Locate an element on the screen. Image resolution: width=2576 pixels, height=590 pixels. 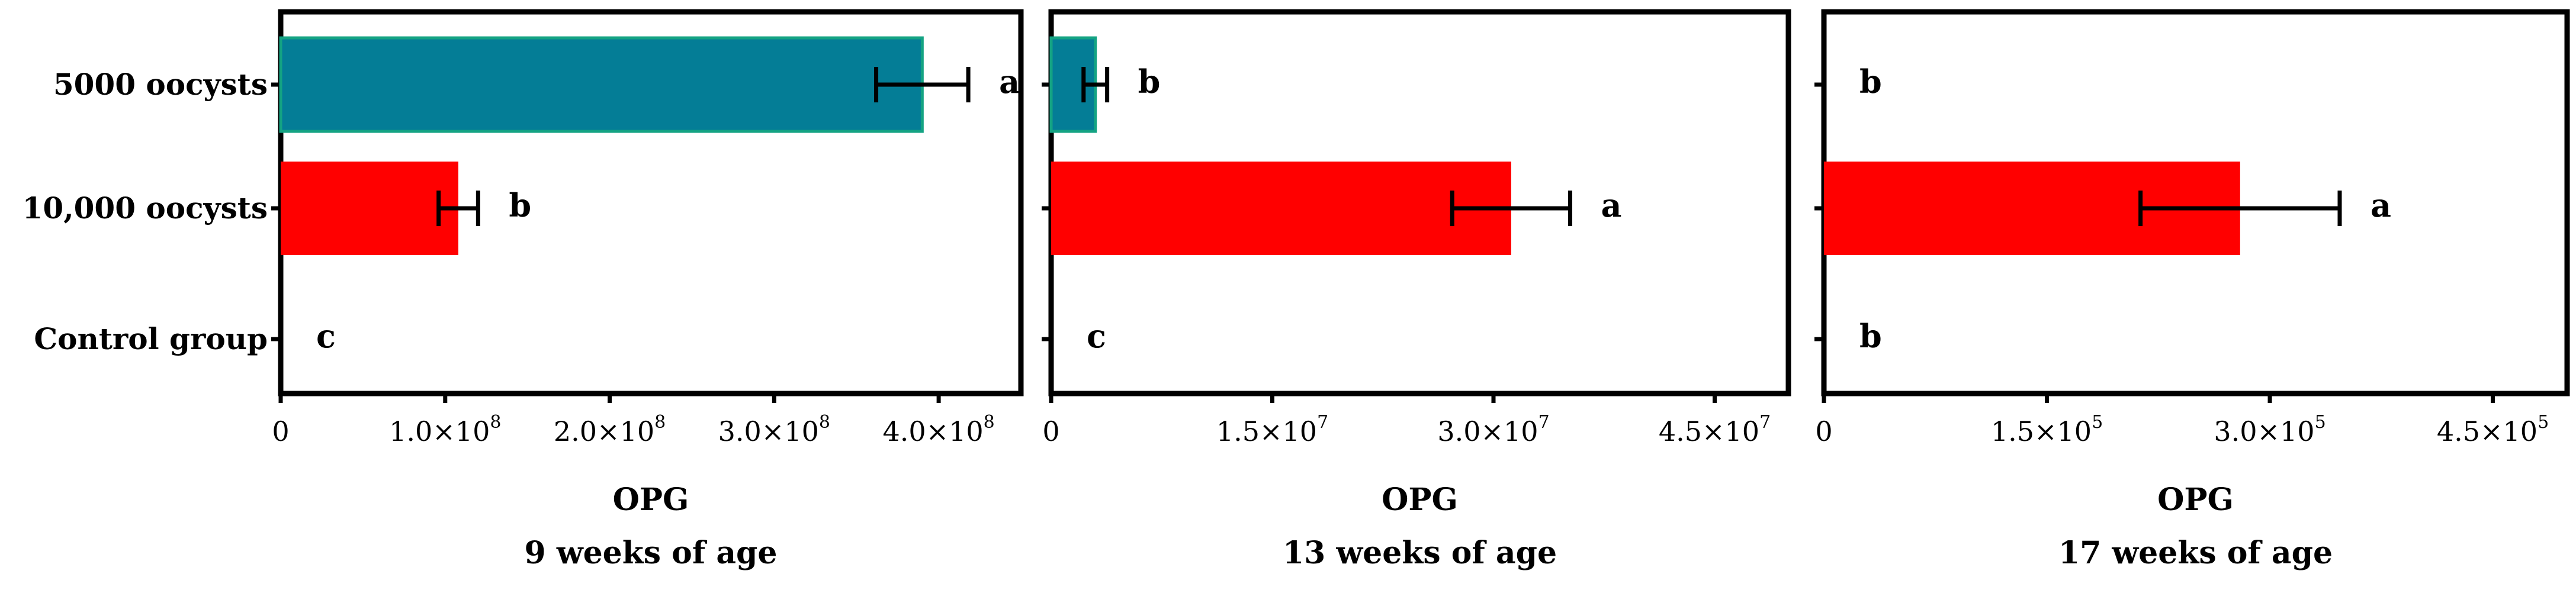
x-tick-label: 3.0×108 is located at coordinates (774, 429).